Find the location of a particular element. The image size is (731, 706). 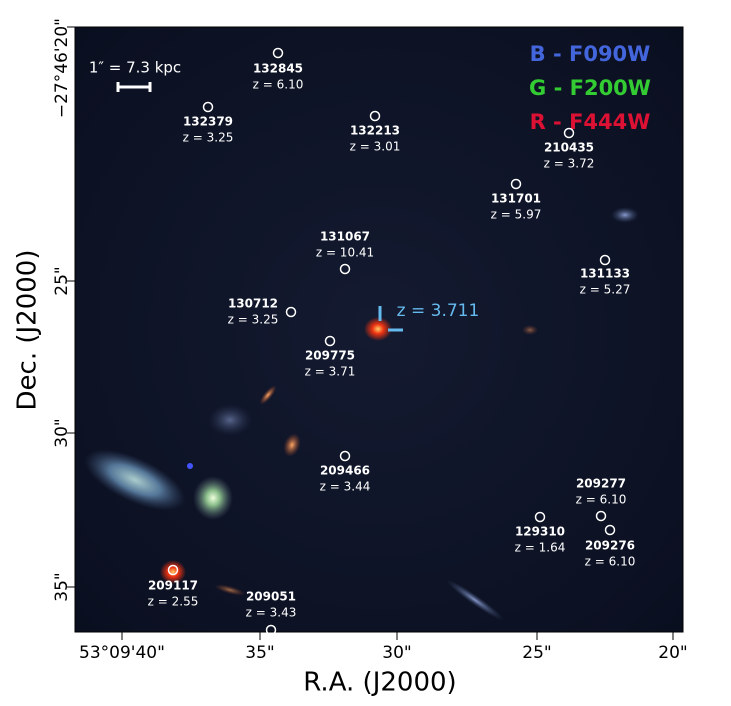

legend-entry: B - F090W is located at coordinates (590, 54).